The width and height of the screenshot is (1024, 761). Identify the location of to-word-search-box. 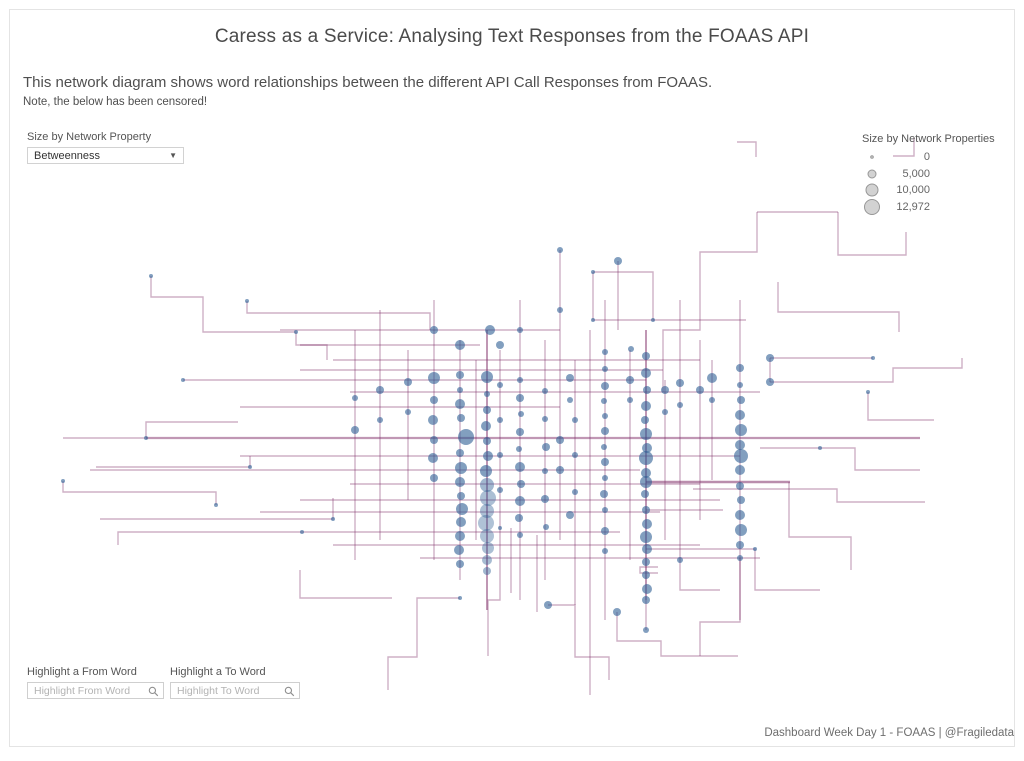
(235, 690).